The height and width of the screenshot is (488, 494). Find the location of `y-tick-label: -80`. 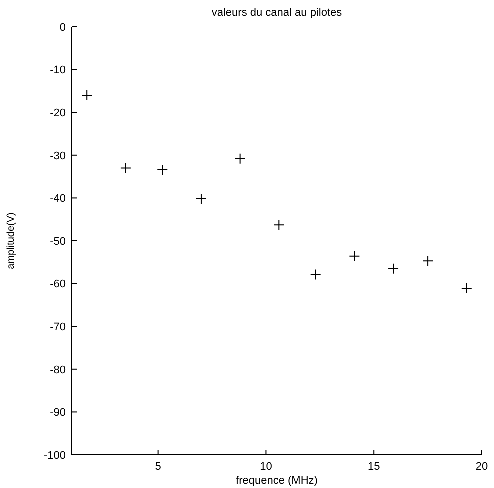

y-tick-label: -80 is located at coordinates (58, 370).